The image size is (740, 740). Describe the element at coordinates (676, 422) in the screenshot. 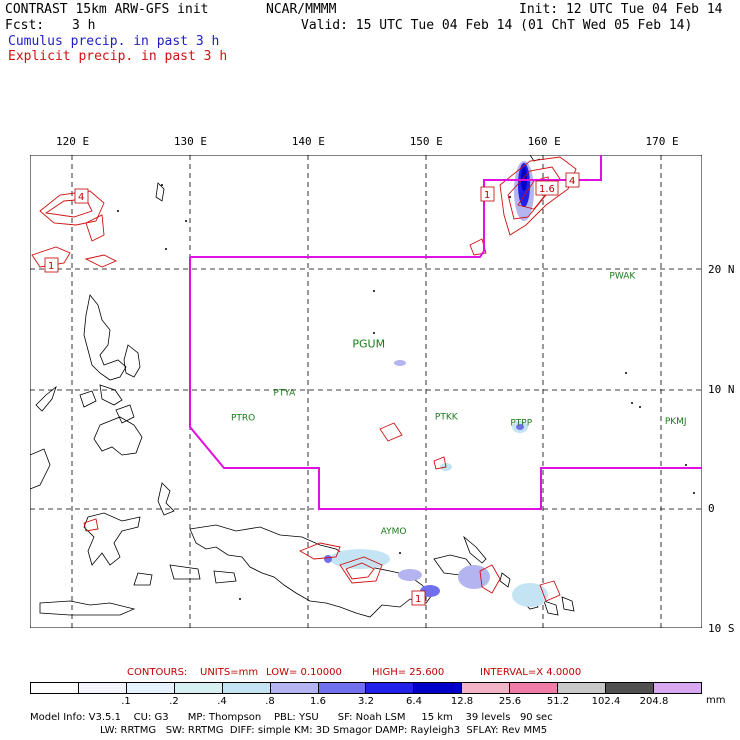

I see `station-label: PKMJ` at that location.